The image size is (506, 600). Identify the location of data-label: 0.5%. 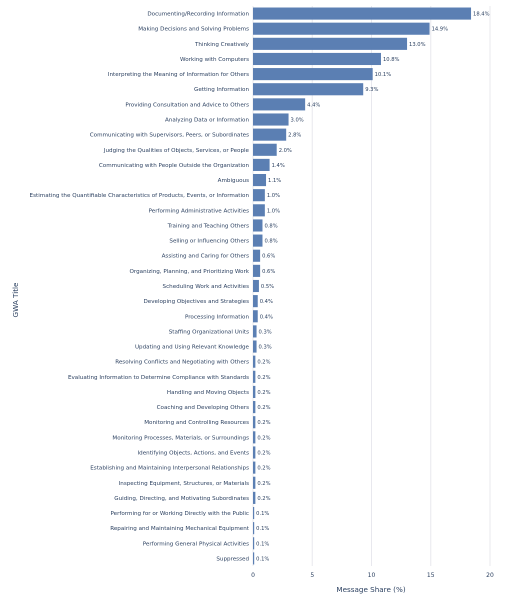
(267, 287).